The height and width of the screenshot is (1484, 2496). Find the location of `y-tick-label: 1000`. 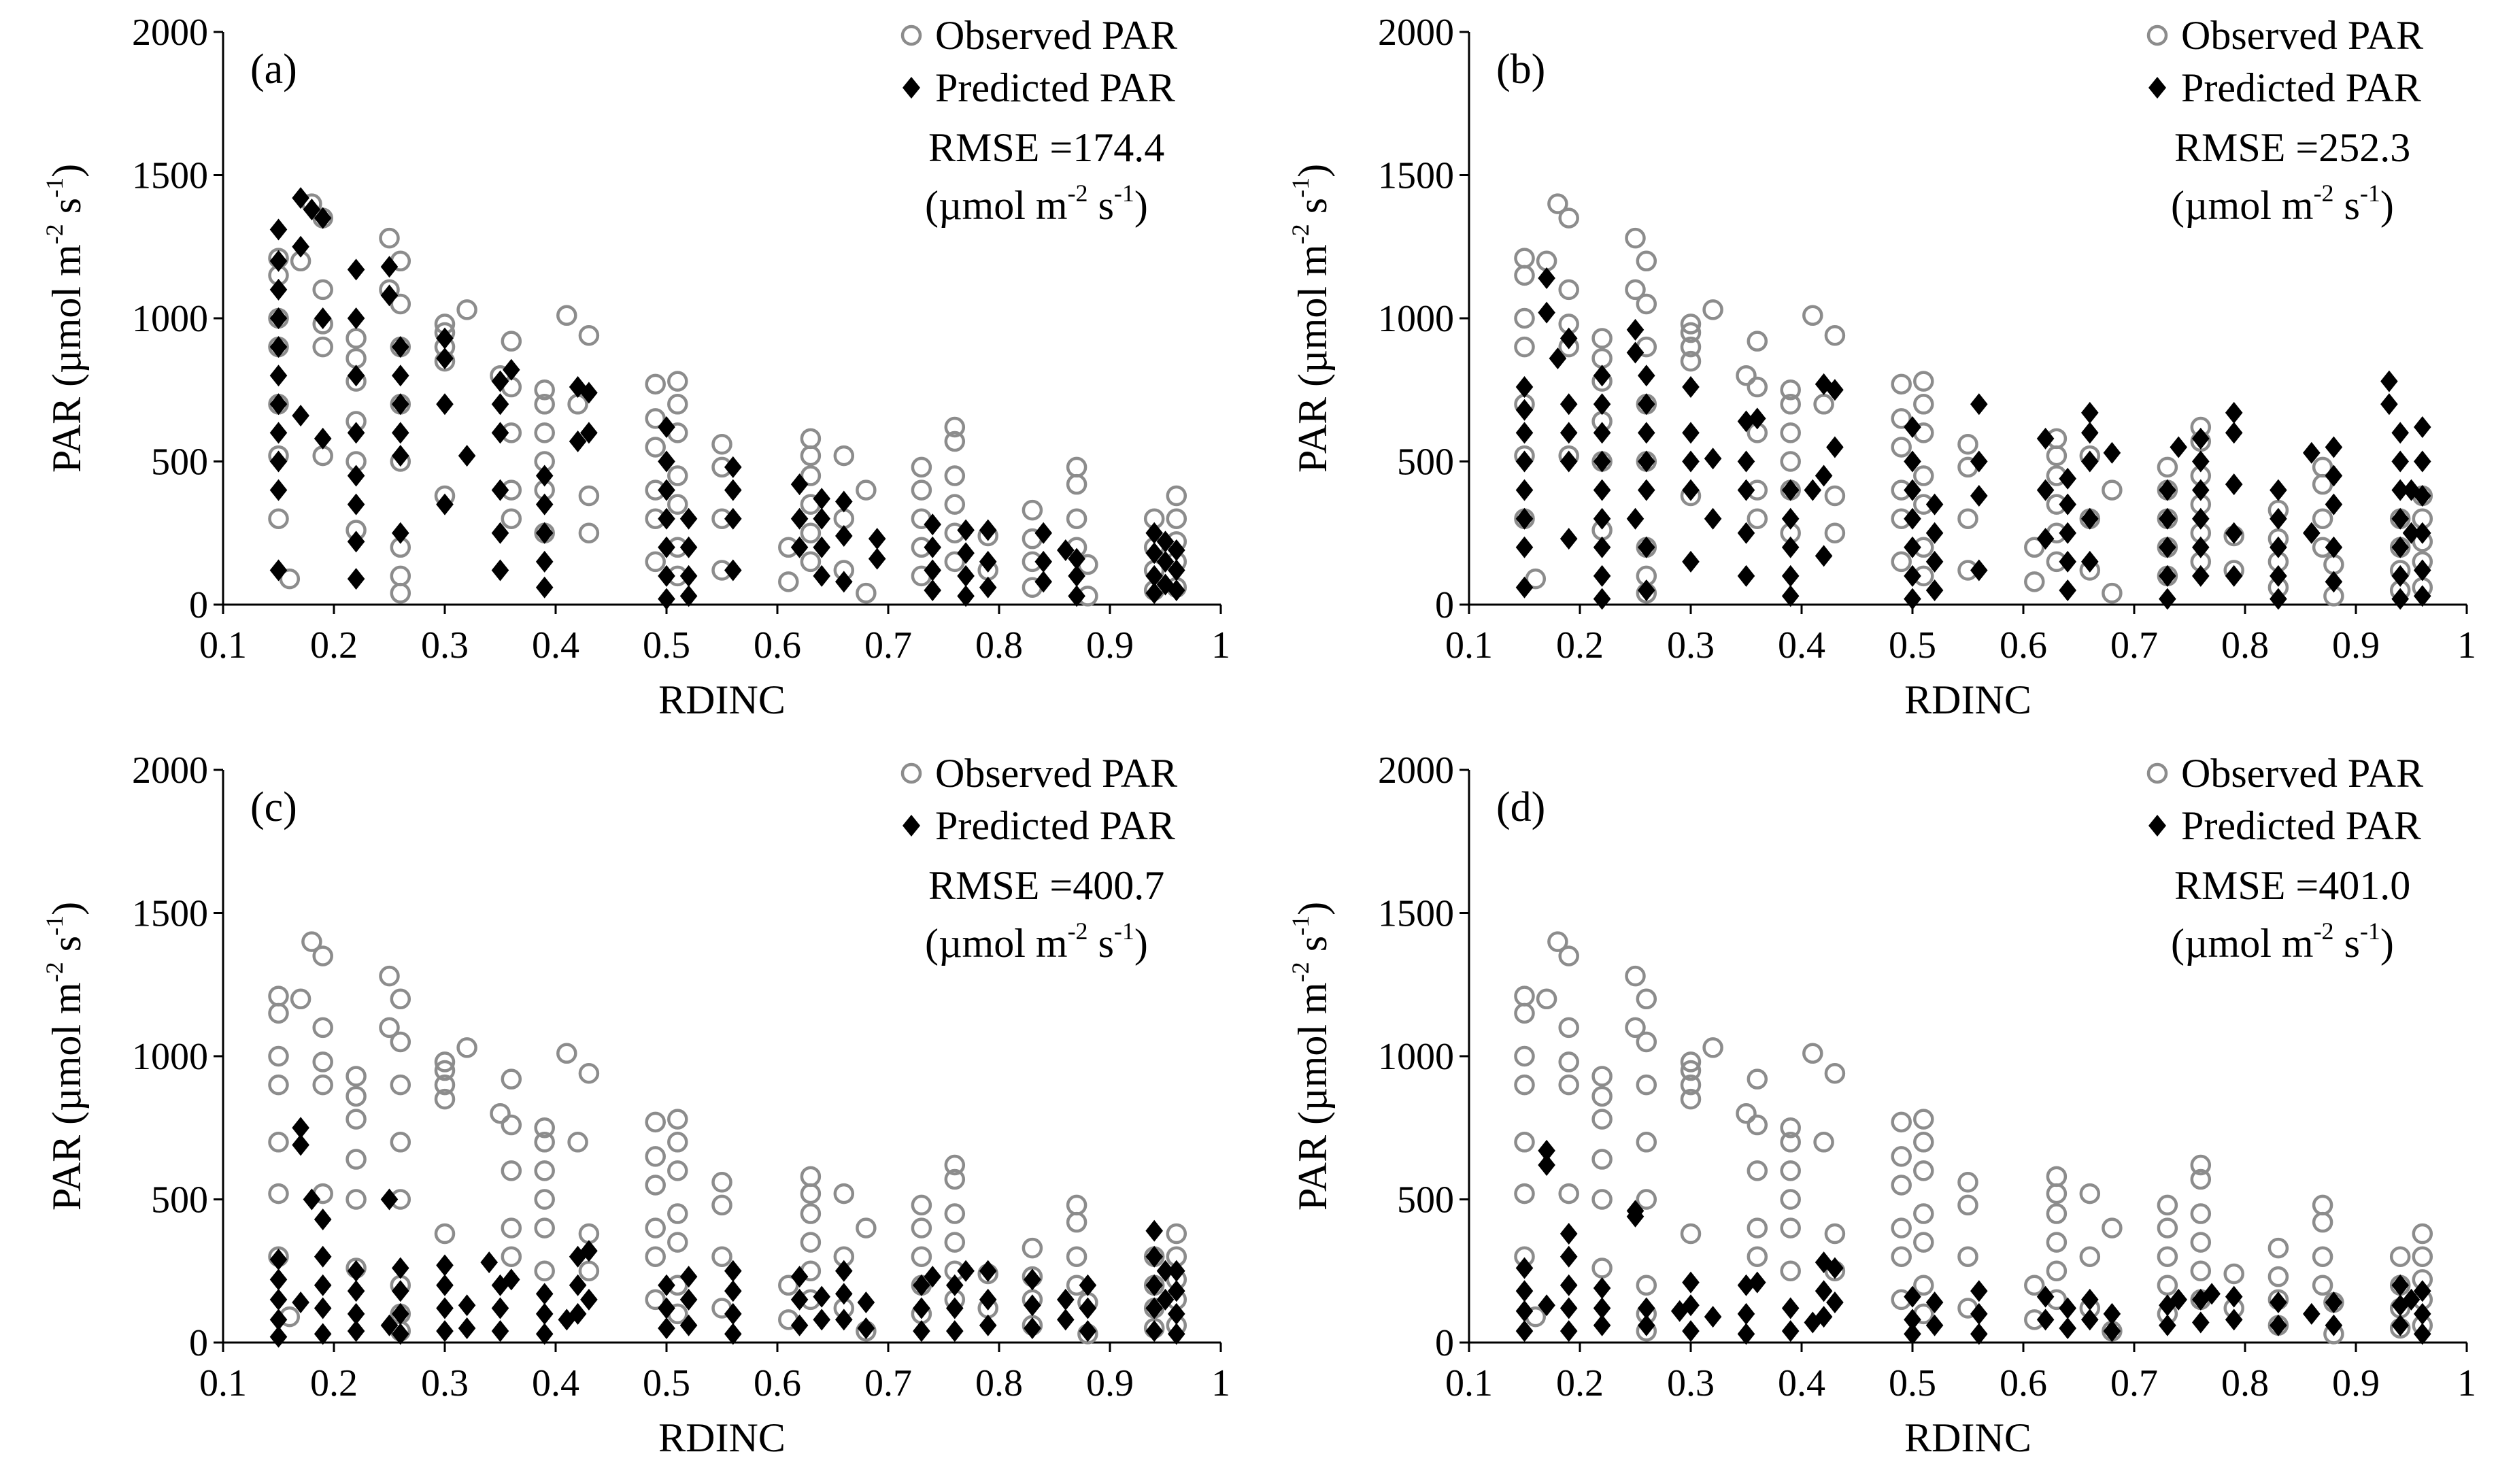

y-tick-label: 1000 is located at coordinates (1416, 1057).